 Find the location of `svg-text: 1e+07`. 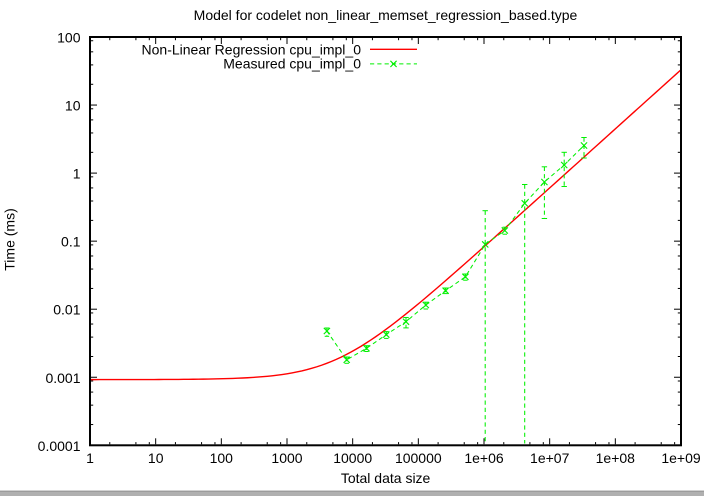

svg-text: 1e+07 is located at coordinates (550, 458).